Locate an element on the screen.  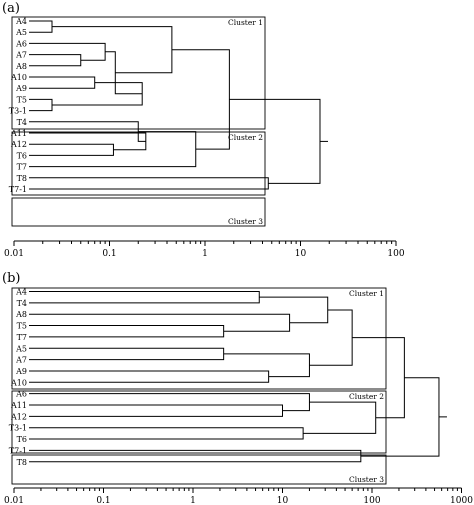
panel-a-tick-labels: 0.01 0.1 1 10 100 is located at coordinates (204, 254).